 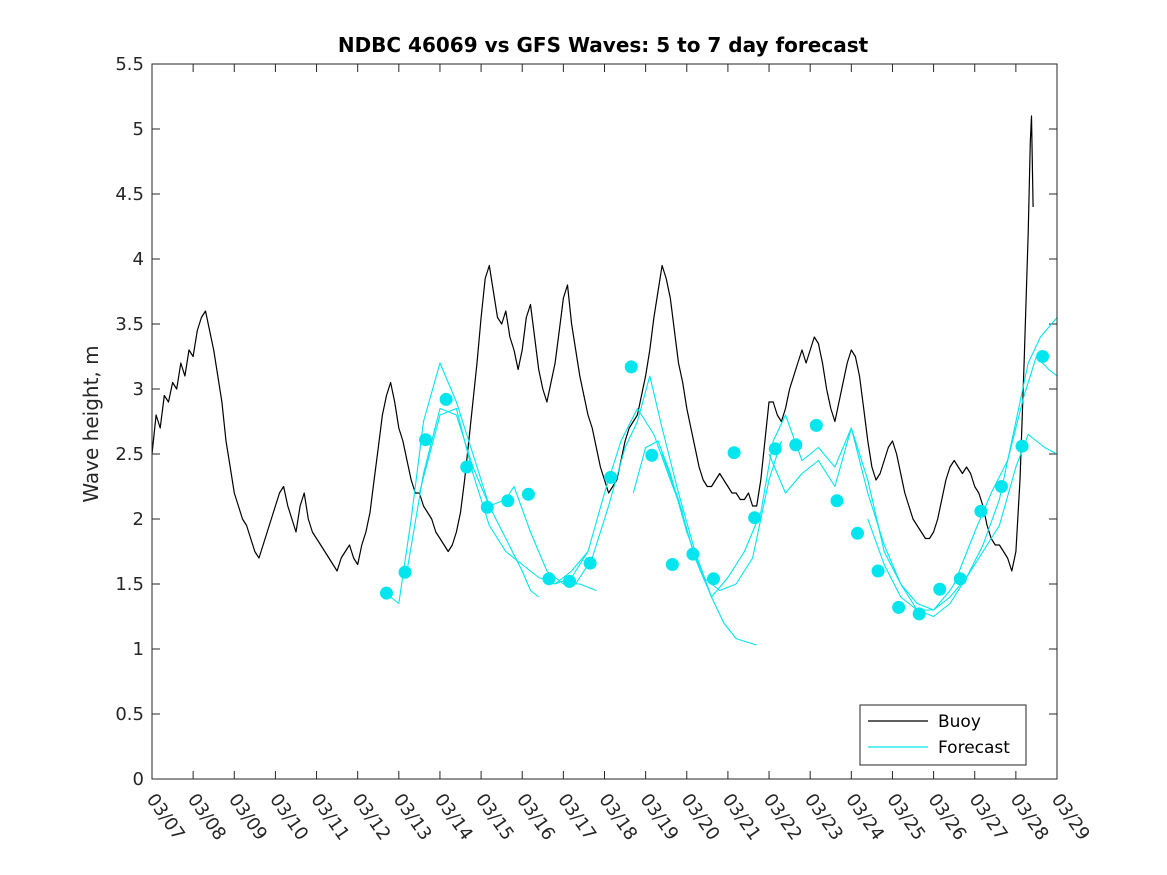 What do you see at coordinates (138, 779) in the screenshot?
I see `y-tick-label: 0` at bounding box center [138, 779].